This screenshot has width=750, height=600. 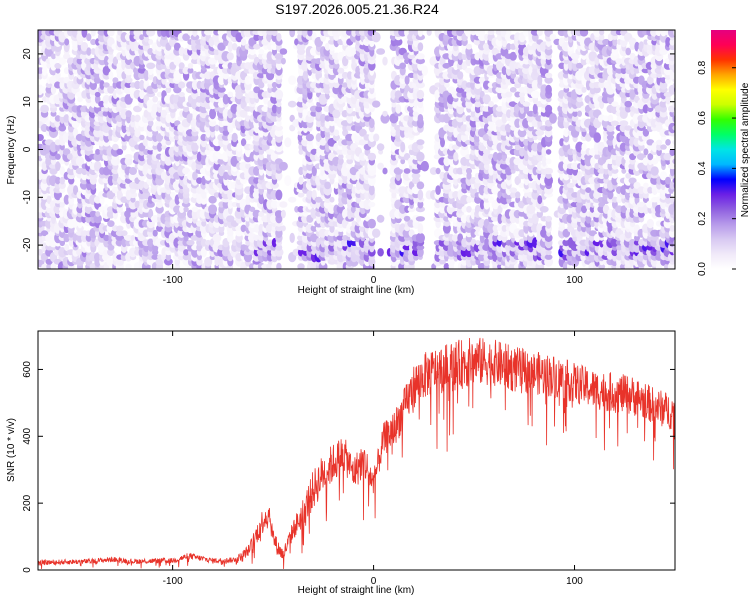 What do you see at coordinates (702, 67) in the screenshot?
I see `colorbar-tick-label: 0.8` at bounding box center [702, 67].